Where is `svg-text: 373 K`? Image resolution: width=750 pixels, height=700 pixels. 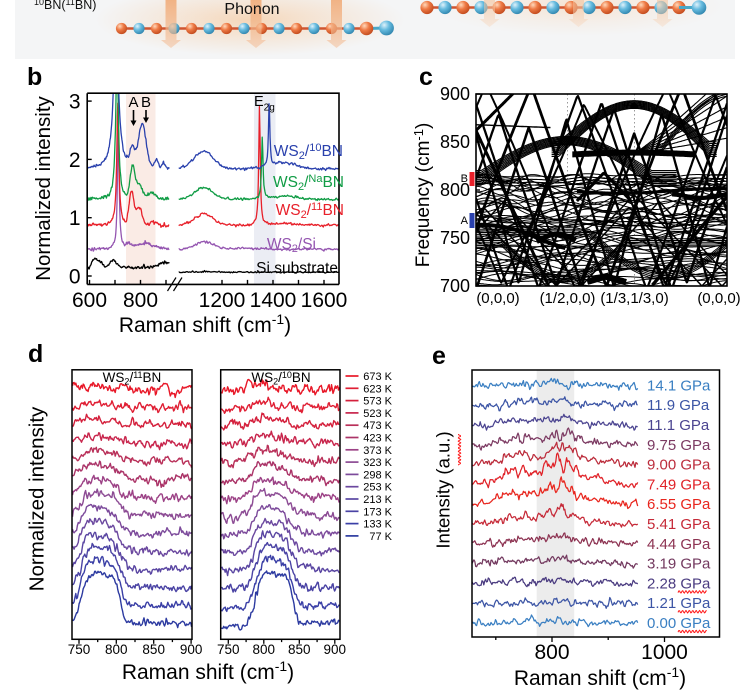
svg-text: 373 K is located at coordinates (377, 451).